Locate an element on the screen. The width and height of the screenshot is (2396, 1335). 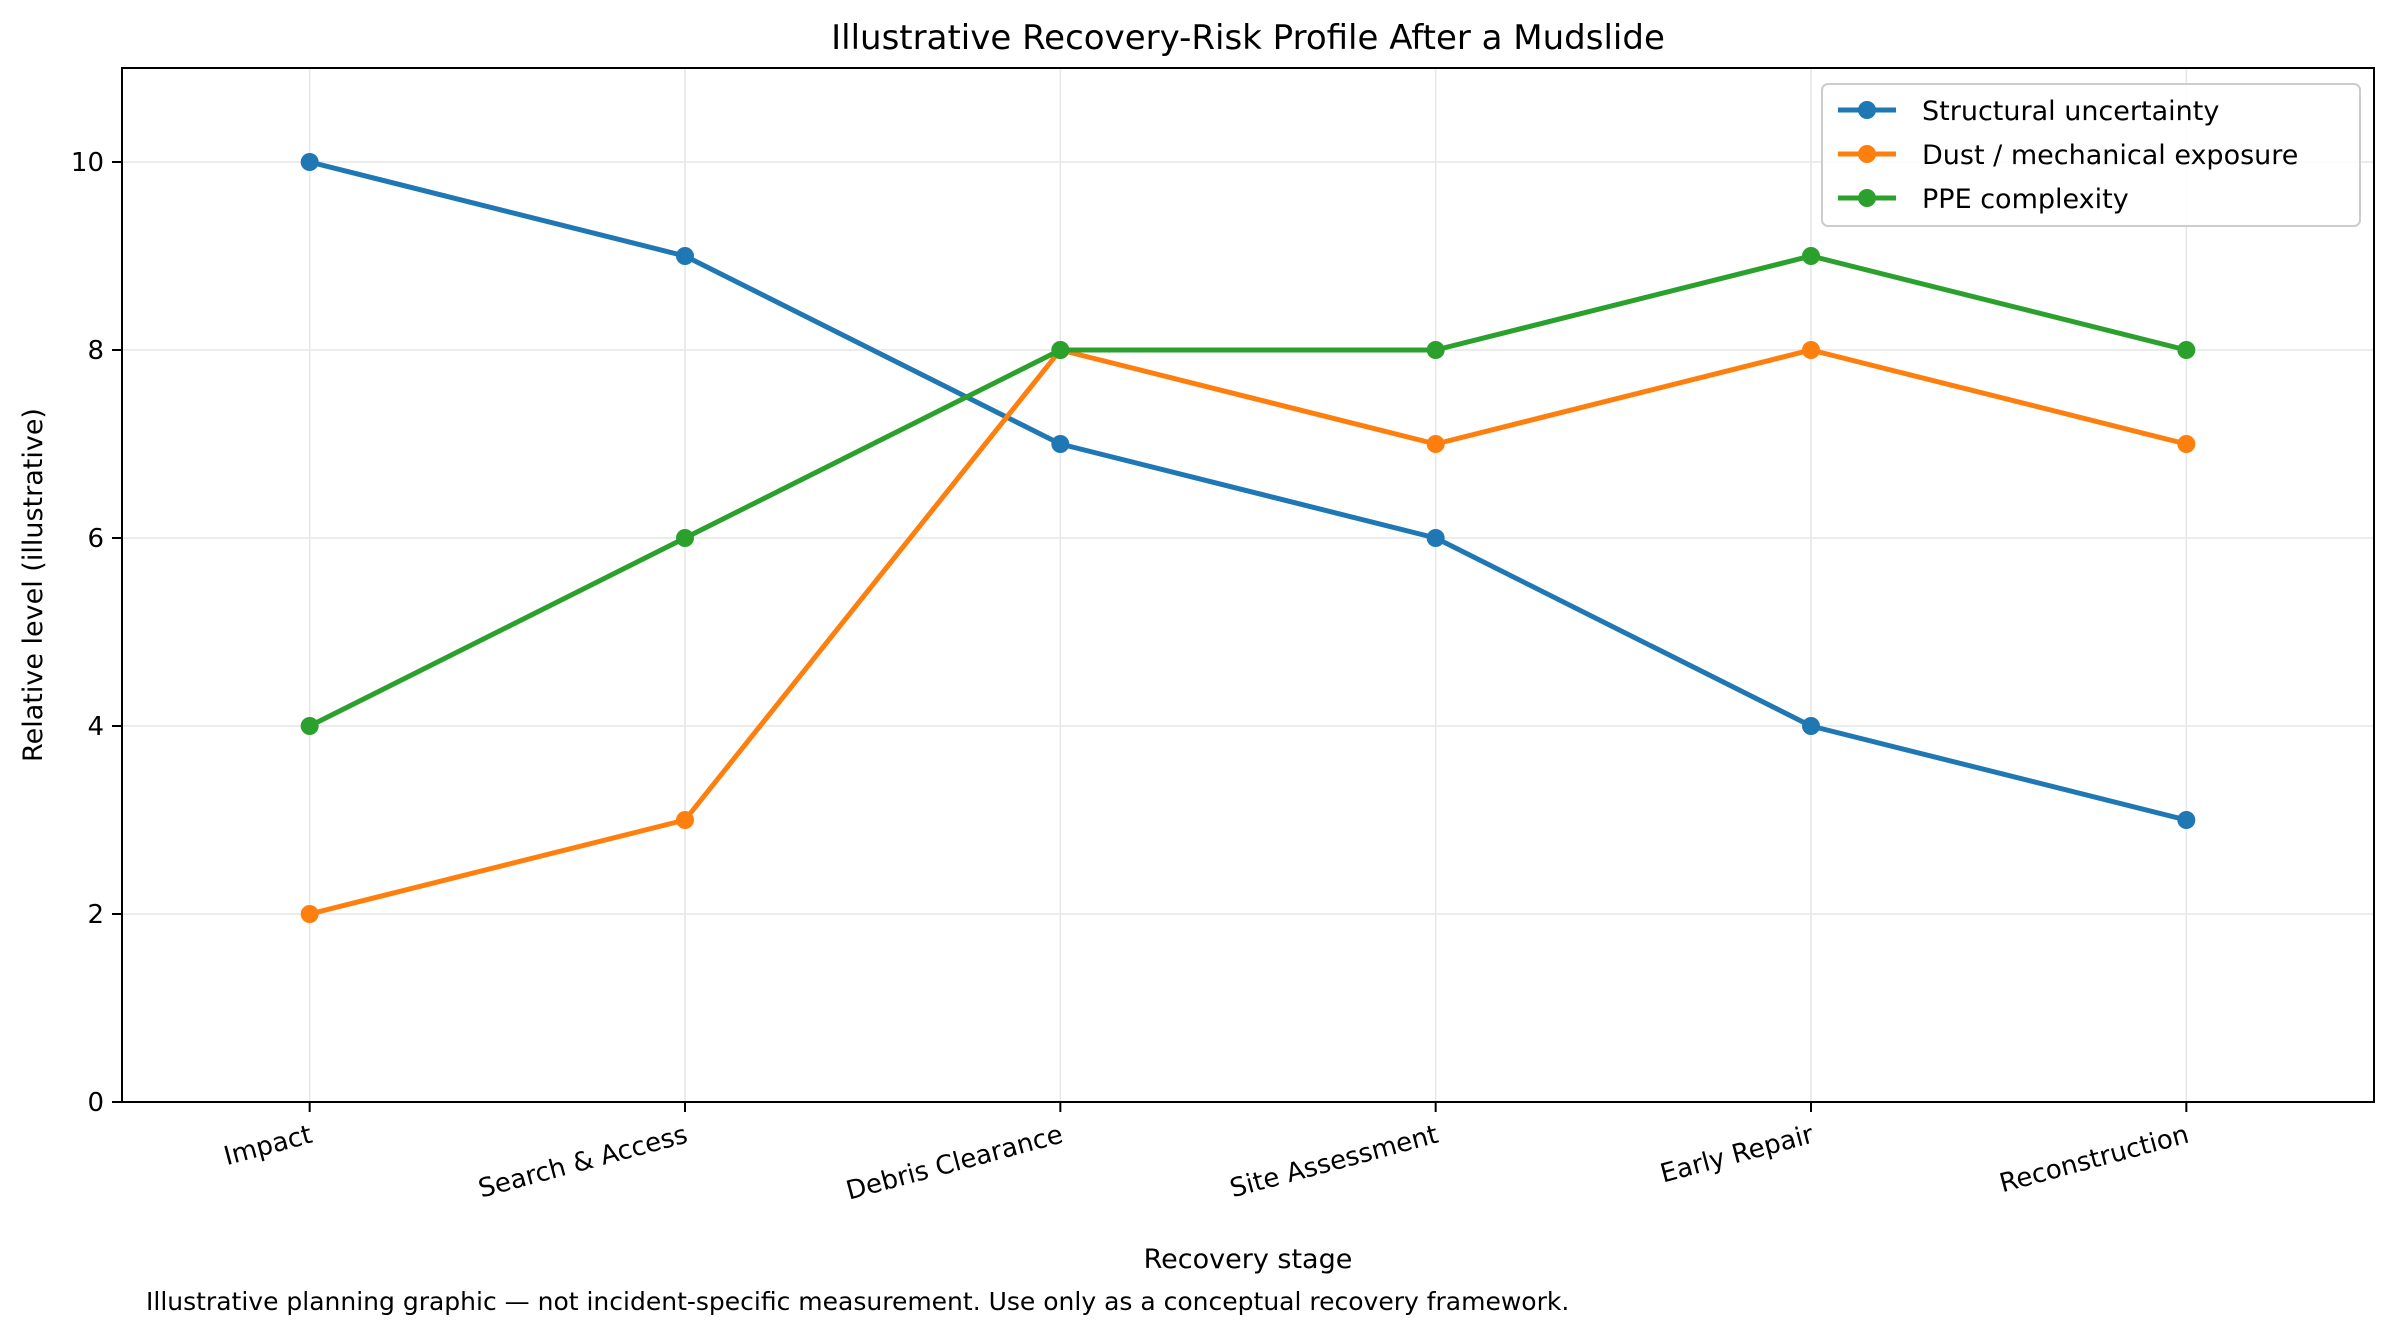
x-axis-title: Recovery stage is located at coordinates (1248, 1259).